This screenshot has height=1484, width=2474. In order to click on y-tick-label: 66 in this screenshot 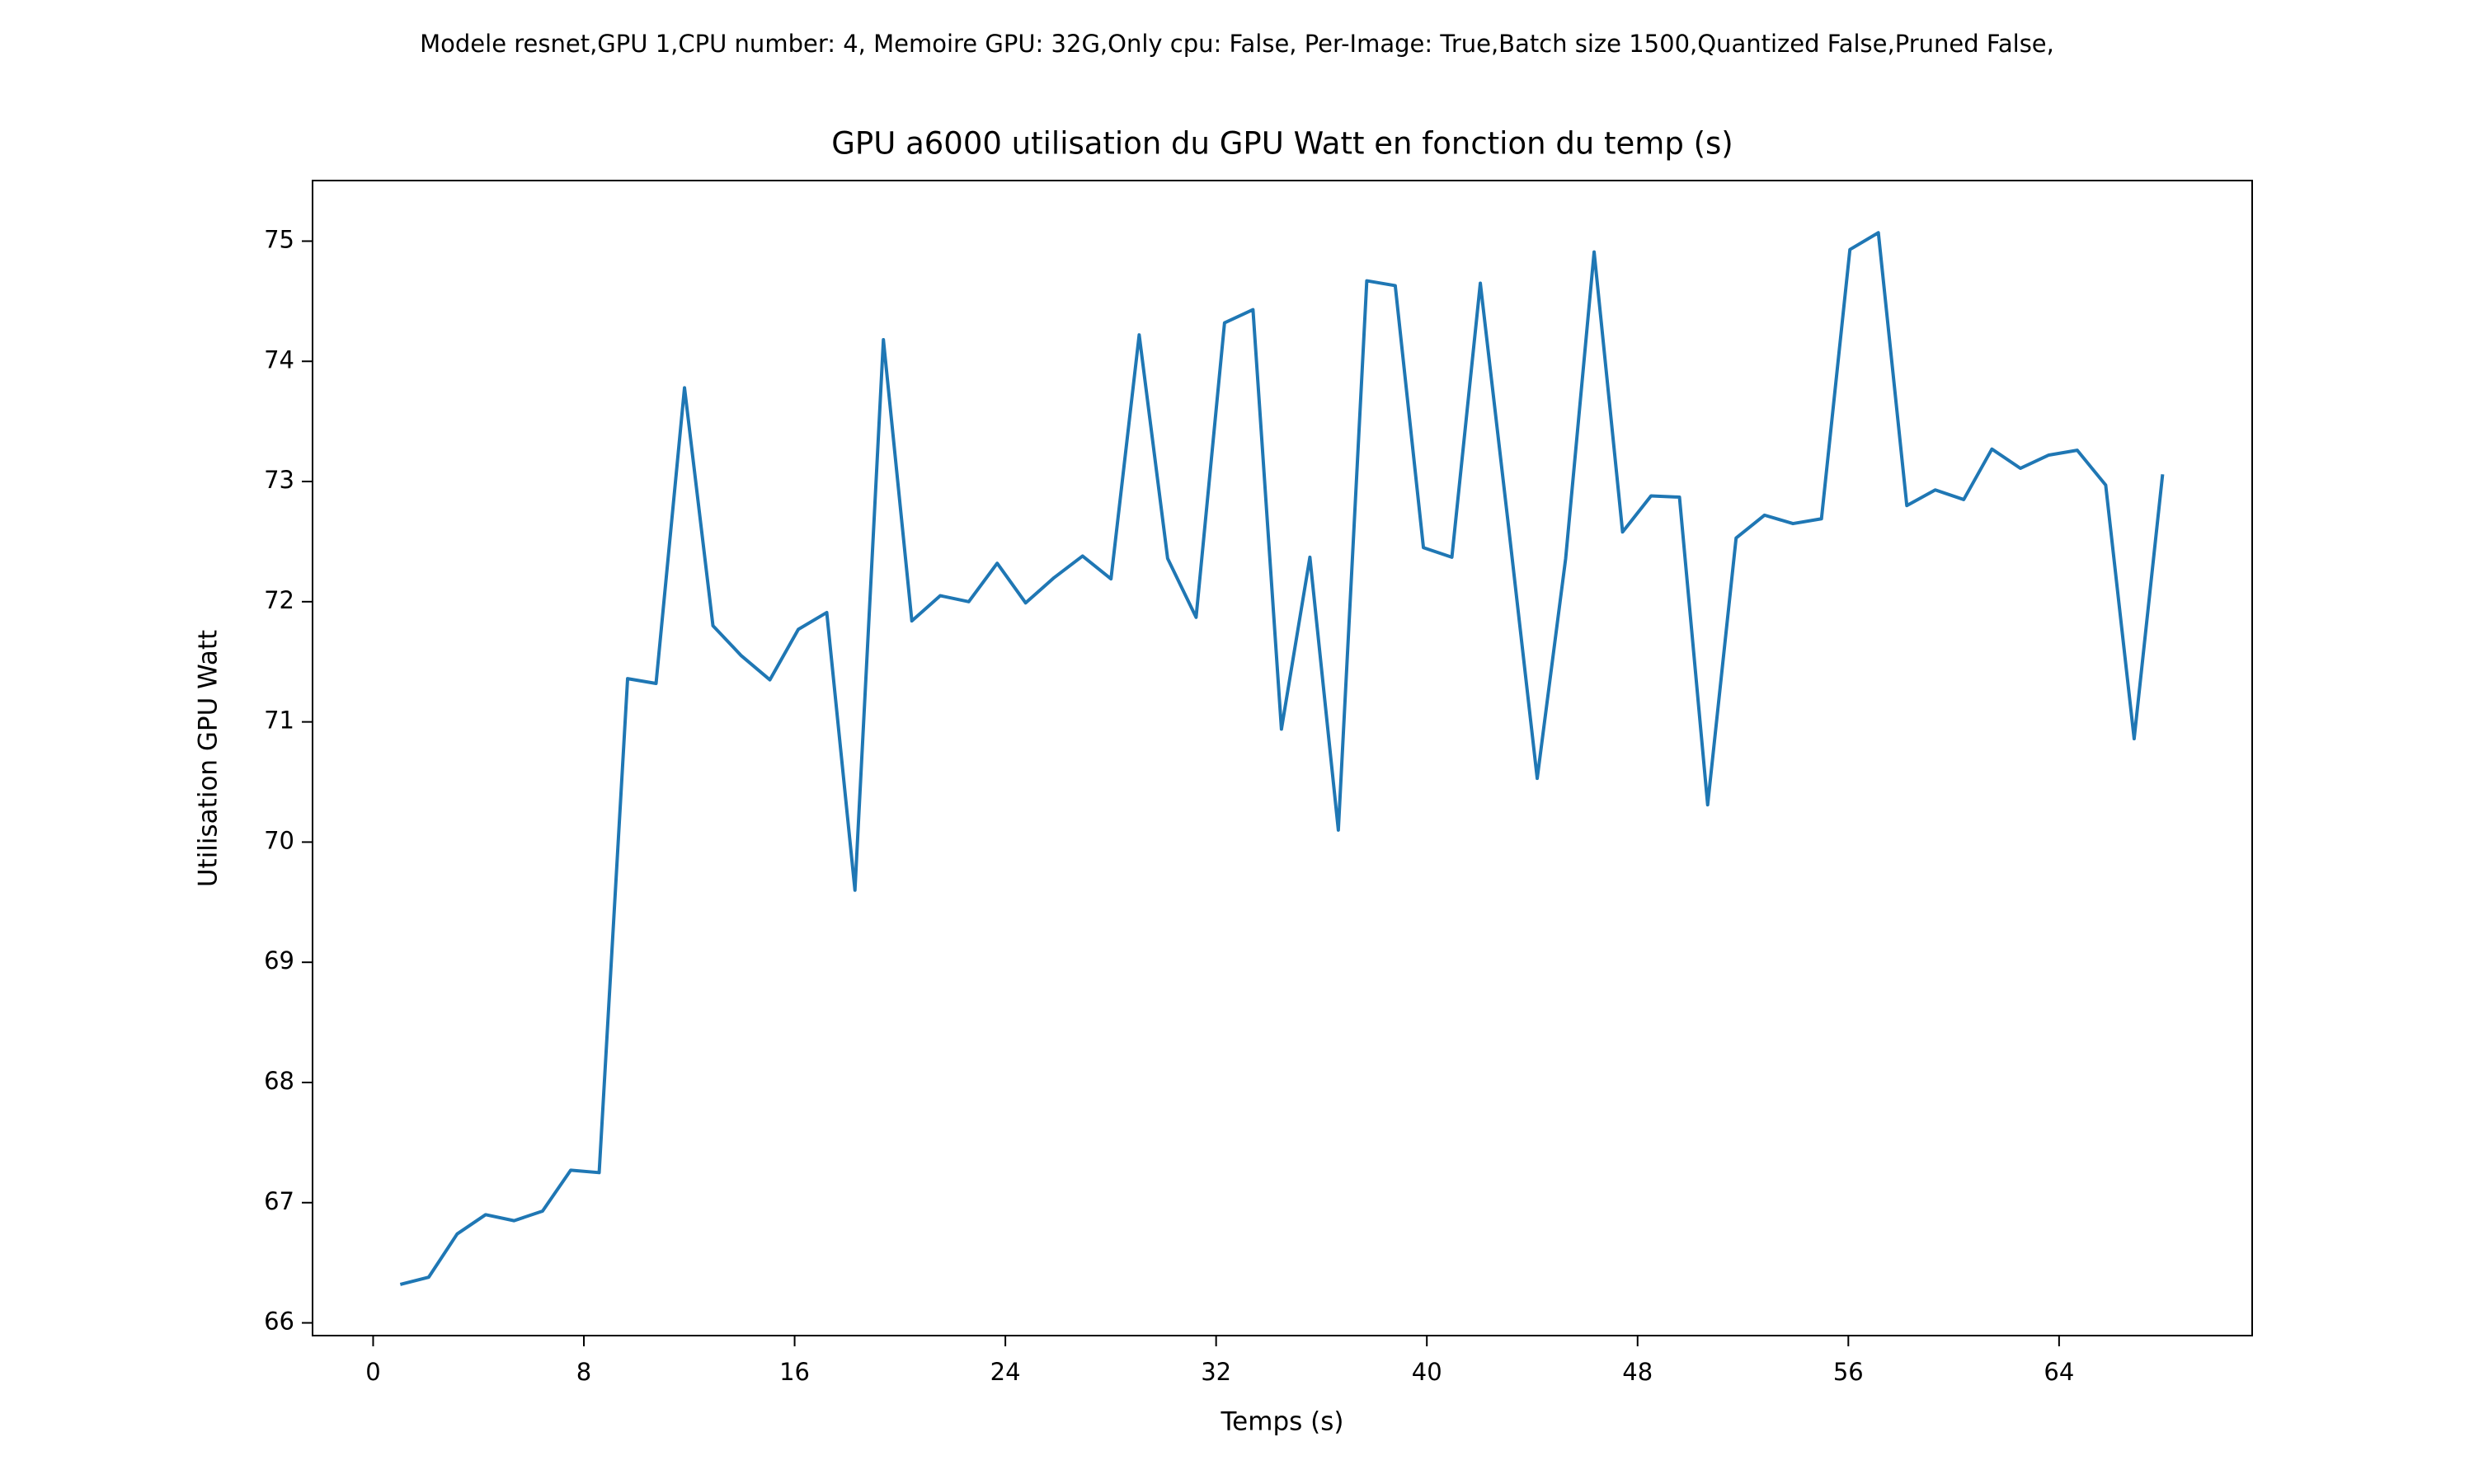, I will do `click(279, 1322)`.